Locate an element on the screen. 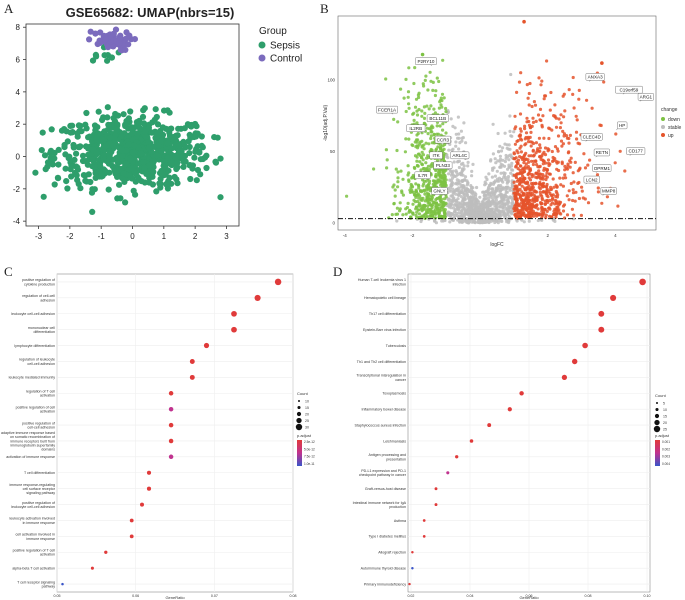  umap-legend: Group Sepsis Control is located at coordinates (280, 45).